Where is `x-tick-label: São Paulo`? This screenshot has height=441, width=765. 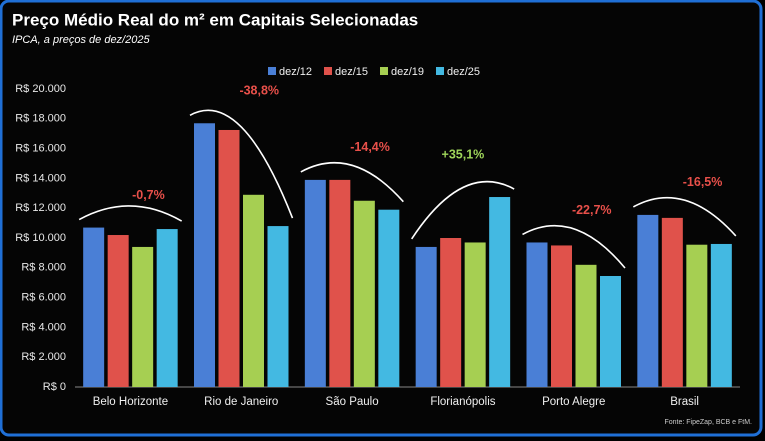
x-tick-label: São Paulo is located at coordinates (352, 402).